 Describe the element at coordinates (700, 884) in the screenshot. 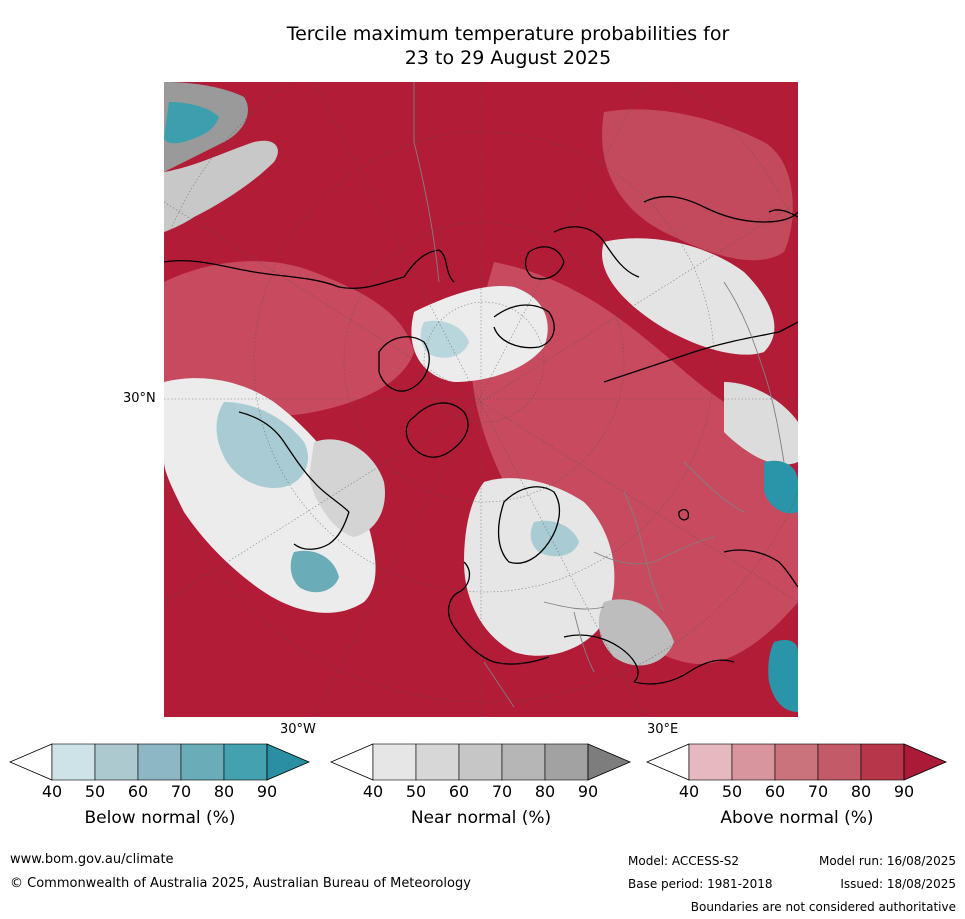

I see `base-period-text: Base period: 1981-2018` at that location.